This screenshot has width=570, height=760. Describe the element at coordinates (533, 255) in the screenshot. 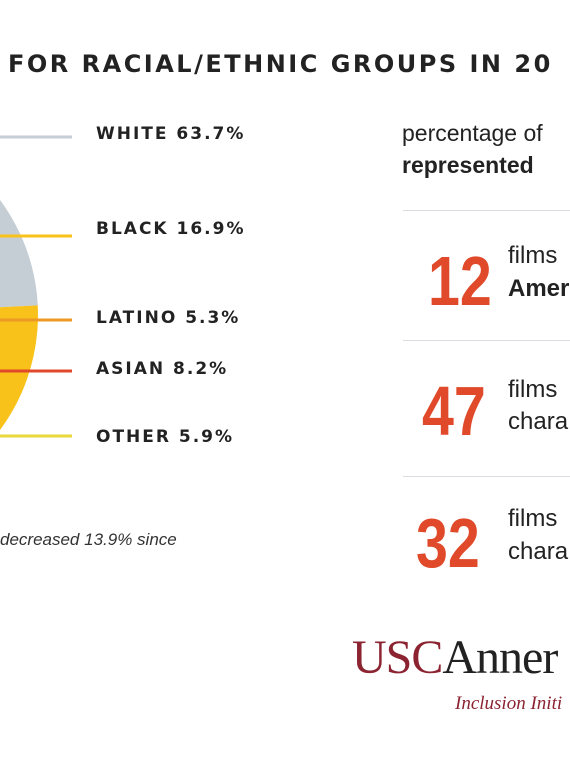

I see `stat-text-1a: films` at that location.